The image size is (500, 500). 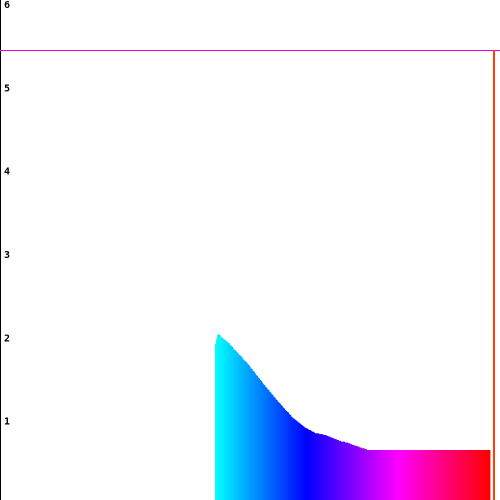 What do you see at coordinates (7, 88) in the screenshot?
I see `y-tick-label: 5` at bounding box center [7, 88].